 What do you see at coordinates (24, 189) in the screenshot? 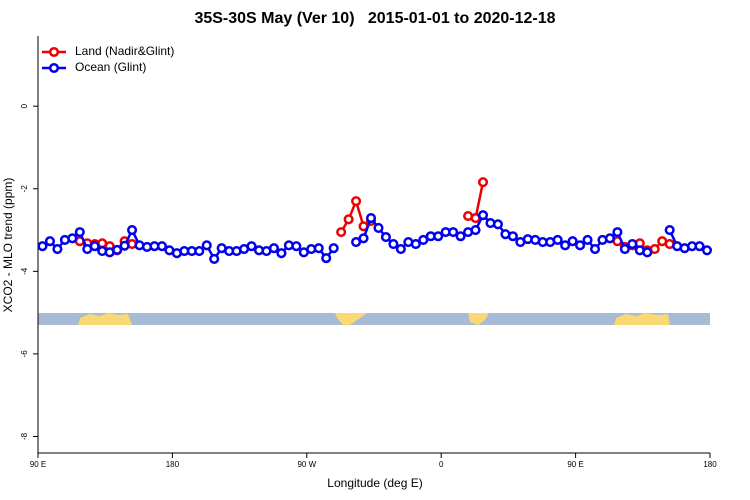
I see `y-tick-label: -2` at bounding box center [24, 189].